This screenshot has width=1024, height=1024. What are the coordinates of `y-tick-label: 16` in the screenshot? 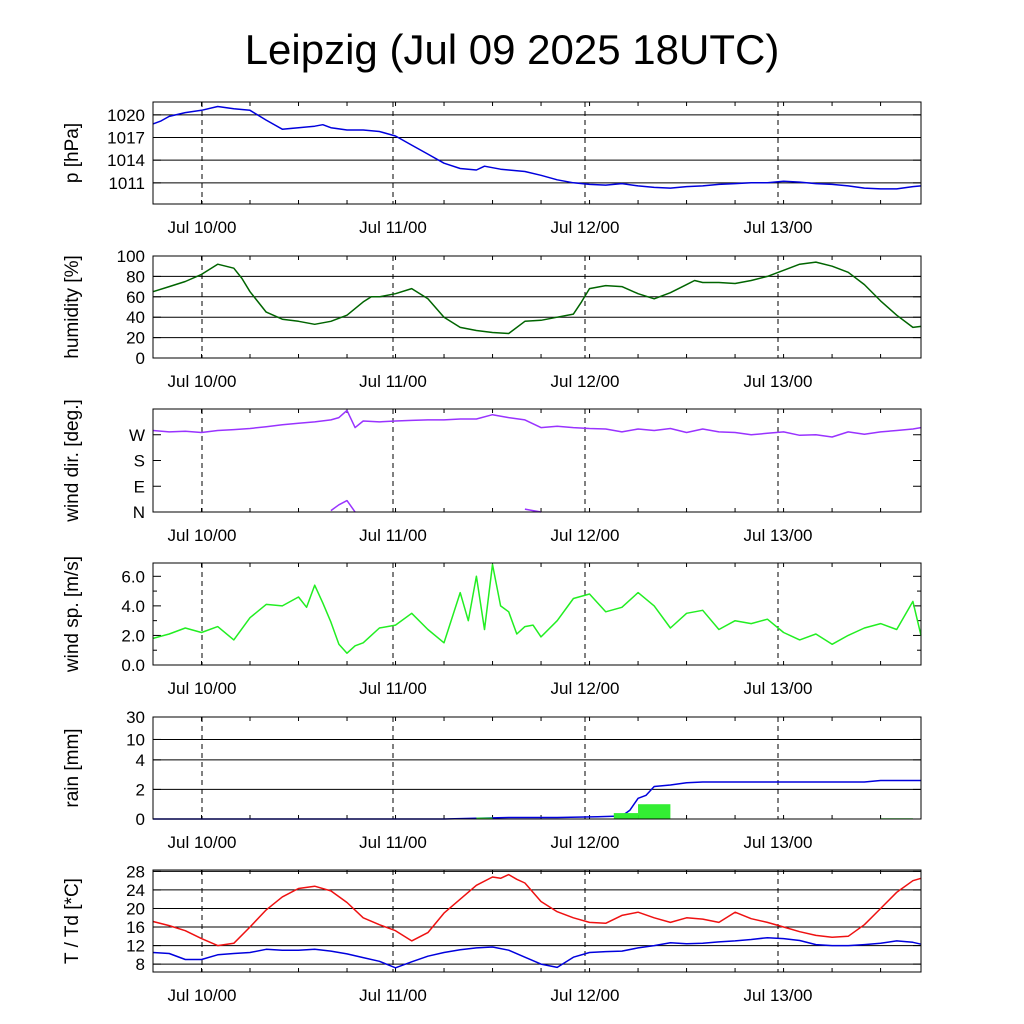 It's located at (135, 927).